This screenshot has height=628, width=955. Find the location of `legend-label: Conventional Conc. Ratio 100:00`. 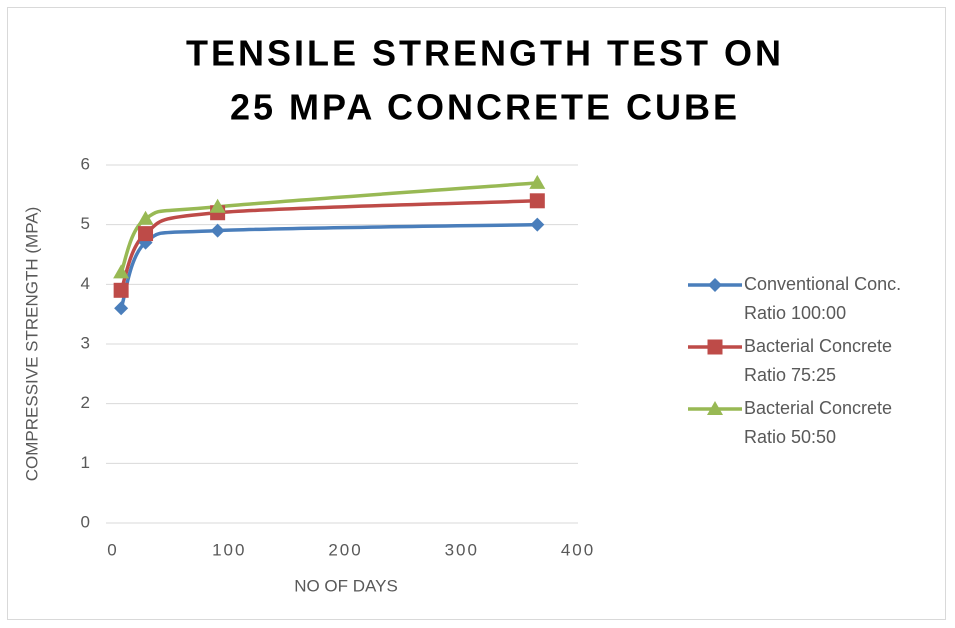

legend-label: Conventional Conc. Ratio 100:00 is located at coordinates (823, 298).